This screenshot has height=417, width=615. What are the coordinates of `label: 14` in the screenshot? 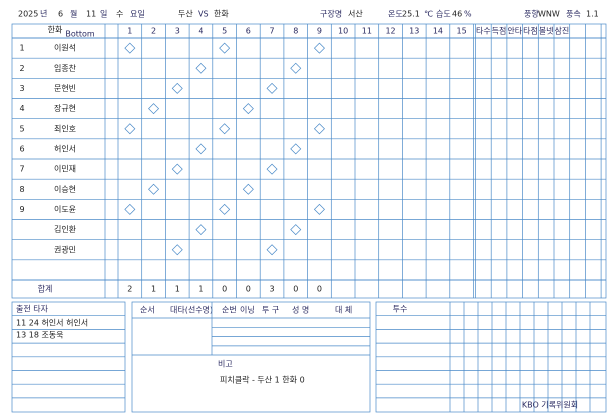 It's located at (438, 31).